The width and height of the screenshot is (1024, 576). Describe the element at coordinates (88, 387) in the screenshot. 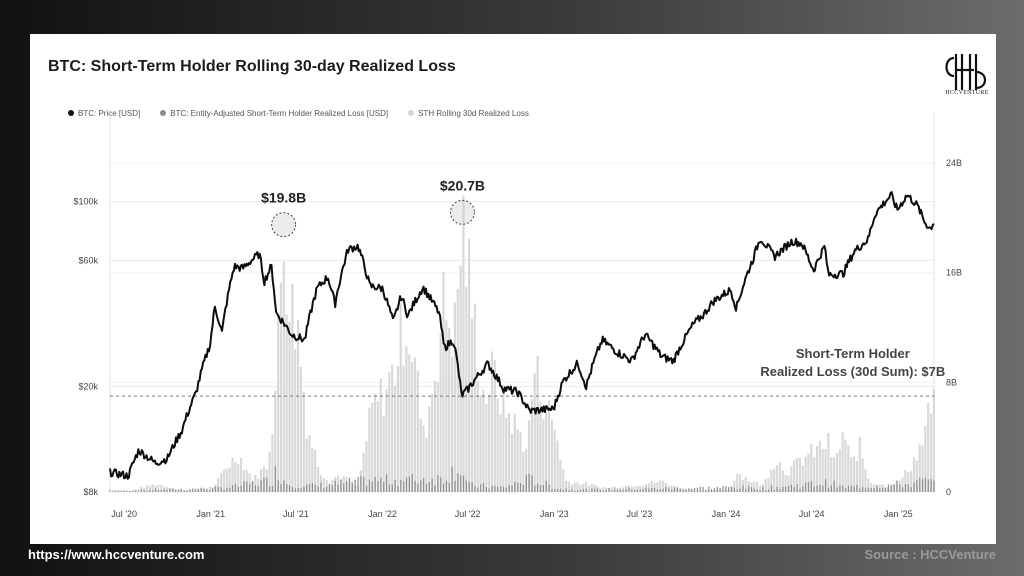

I see `y-left-tick-label: $20k` at that location.